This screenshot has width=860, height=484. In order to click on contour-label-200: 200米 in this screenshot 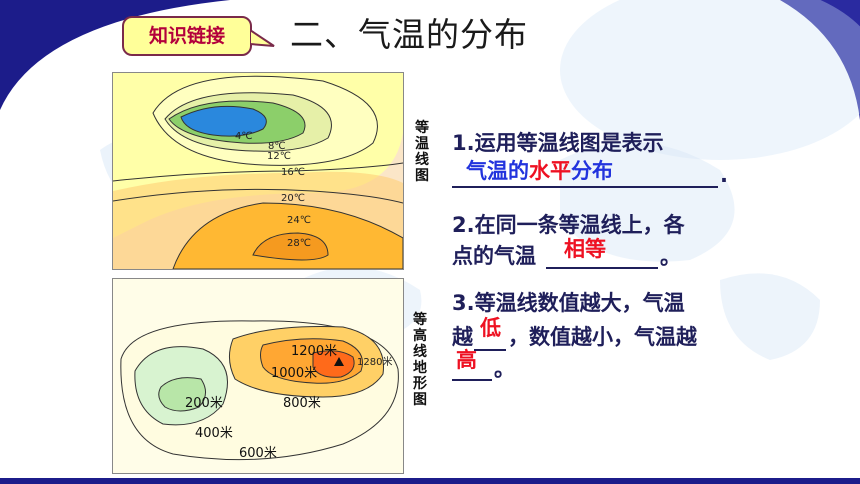, I will do `click(204, 403)`.